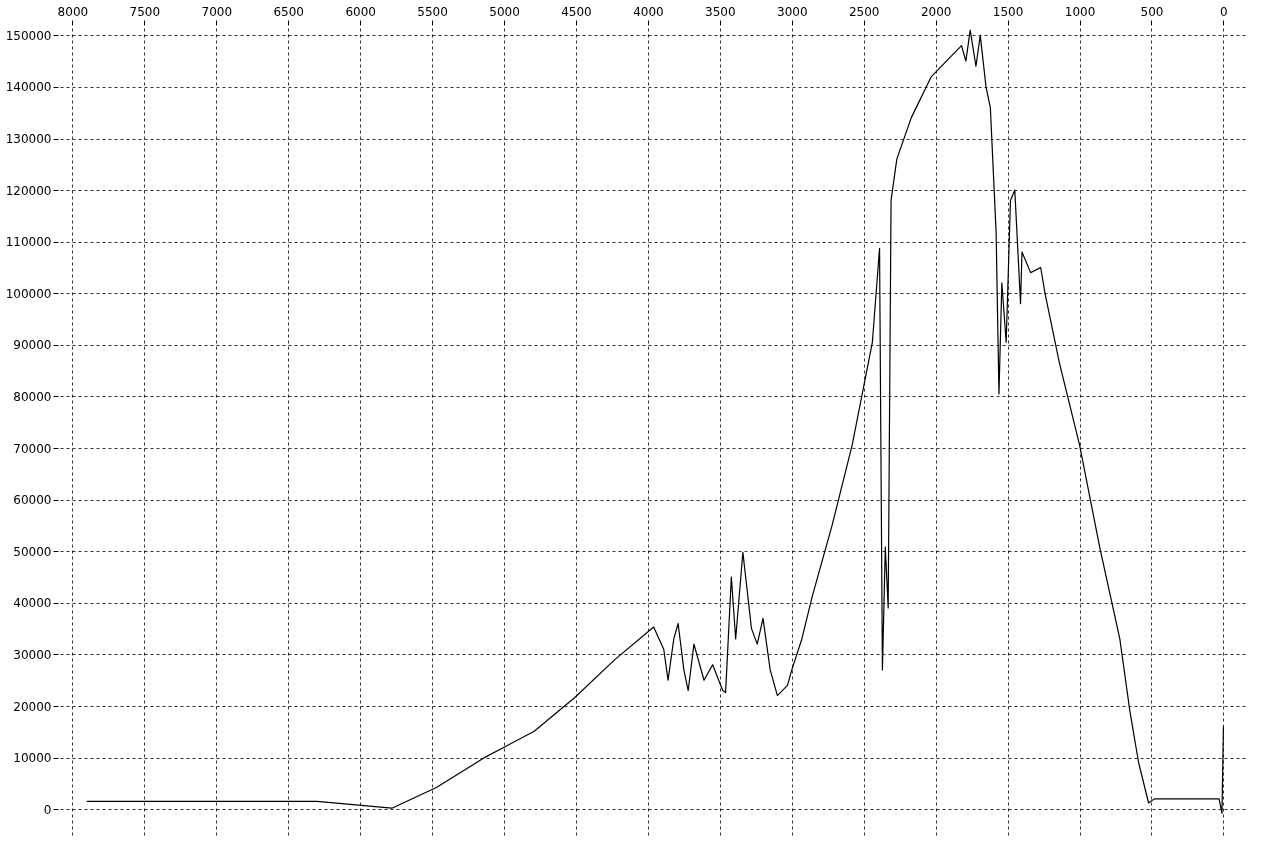 This screenshot has width=1263, height=852. I want to click on y-tick-label: 30000, so click(32, 654).